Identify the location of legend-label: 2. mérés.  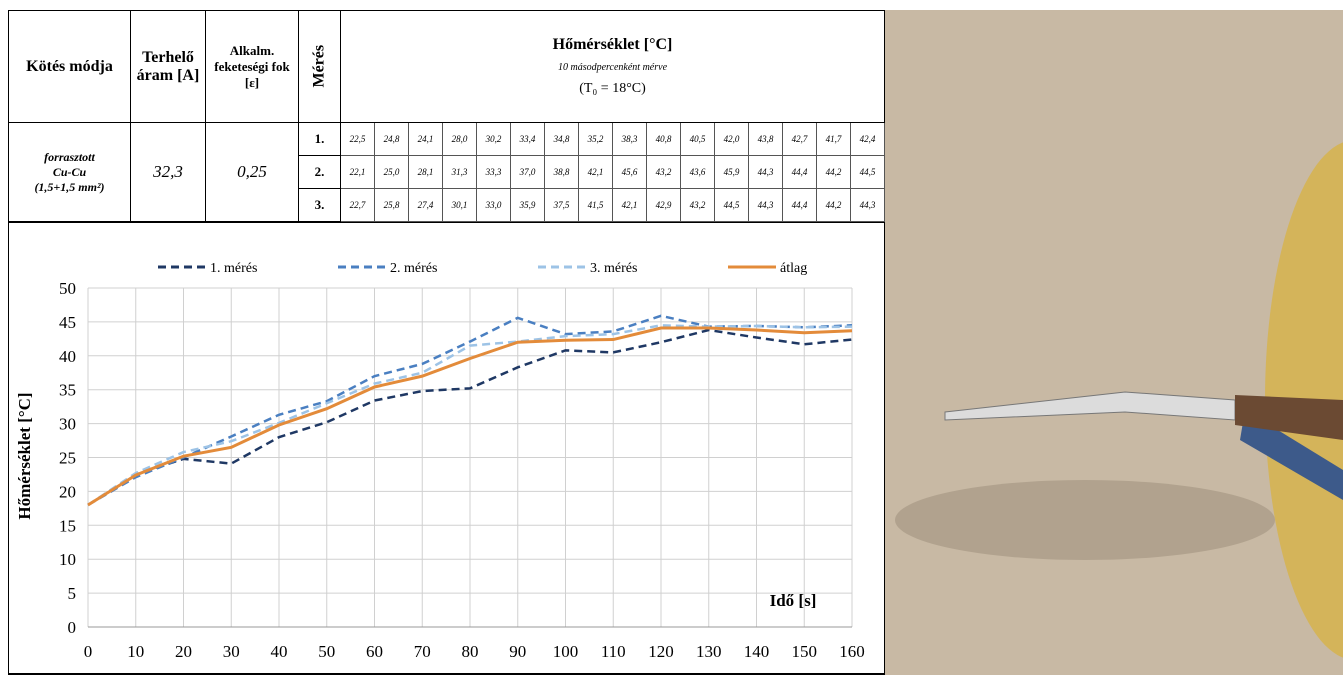
(413, 268).